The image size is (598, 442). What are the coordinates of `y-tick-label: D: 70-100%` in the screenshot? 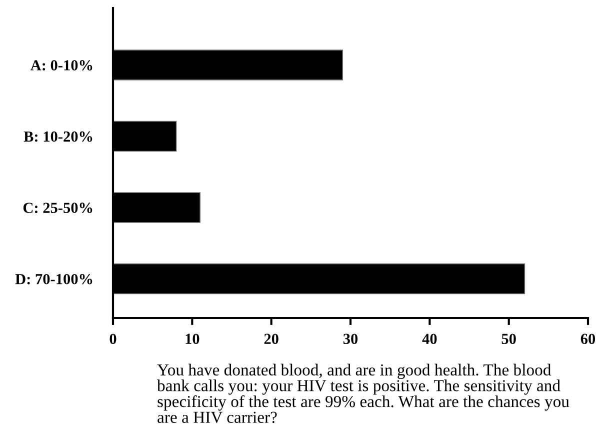 It's located at (53, 279).